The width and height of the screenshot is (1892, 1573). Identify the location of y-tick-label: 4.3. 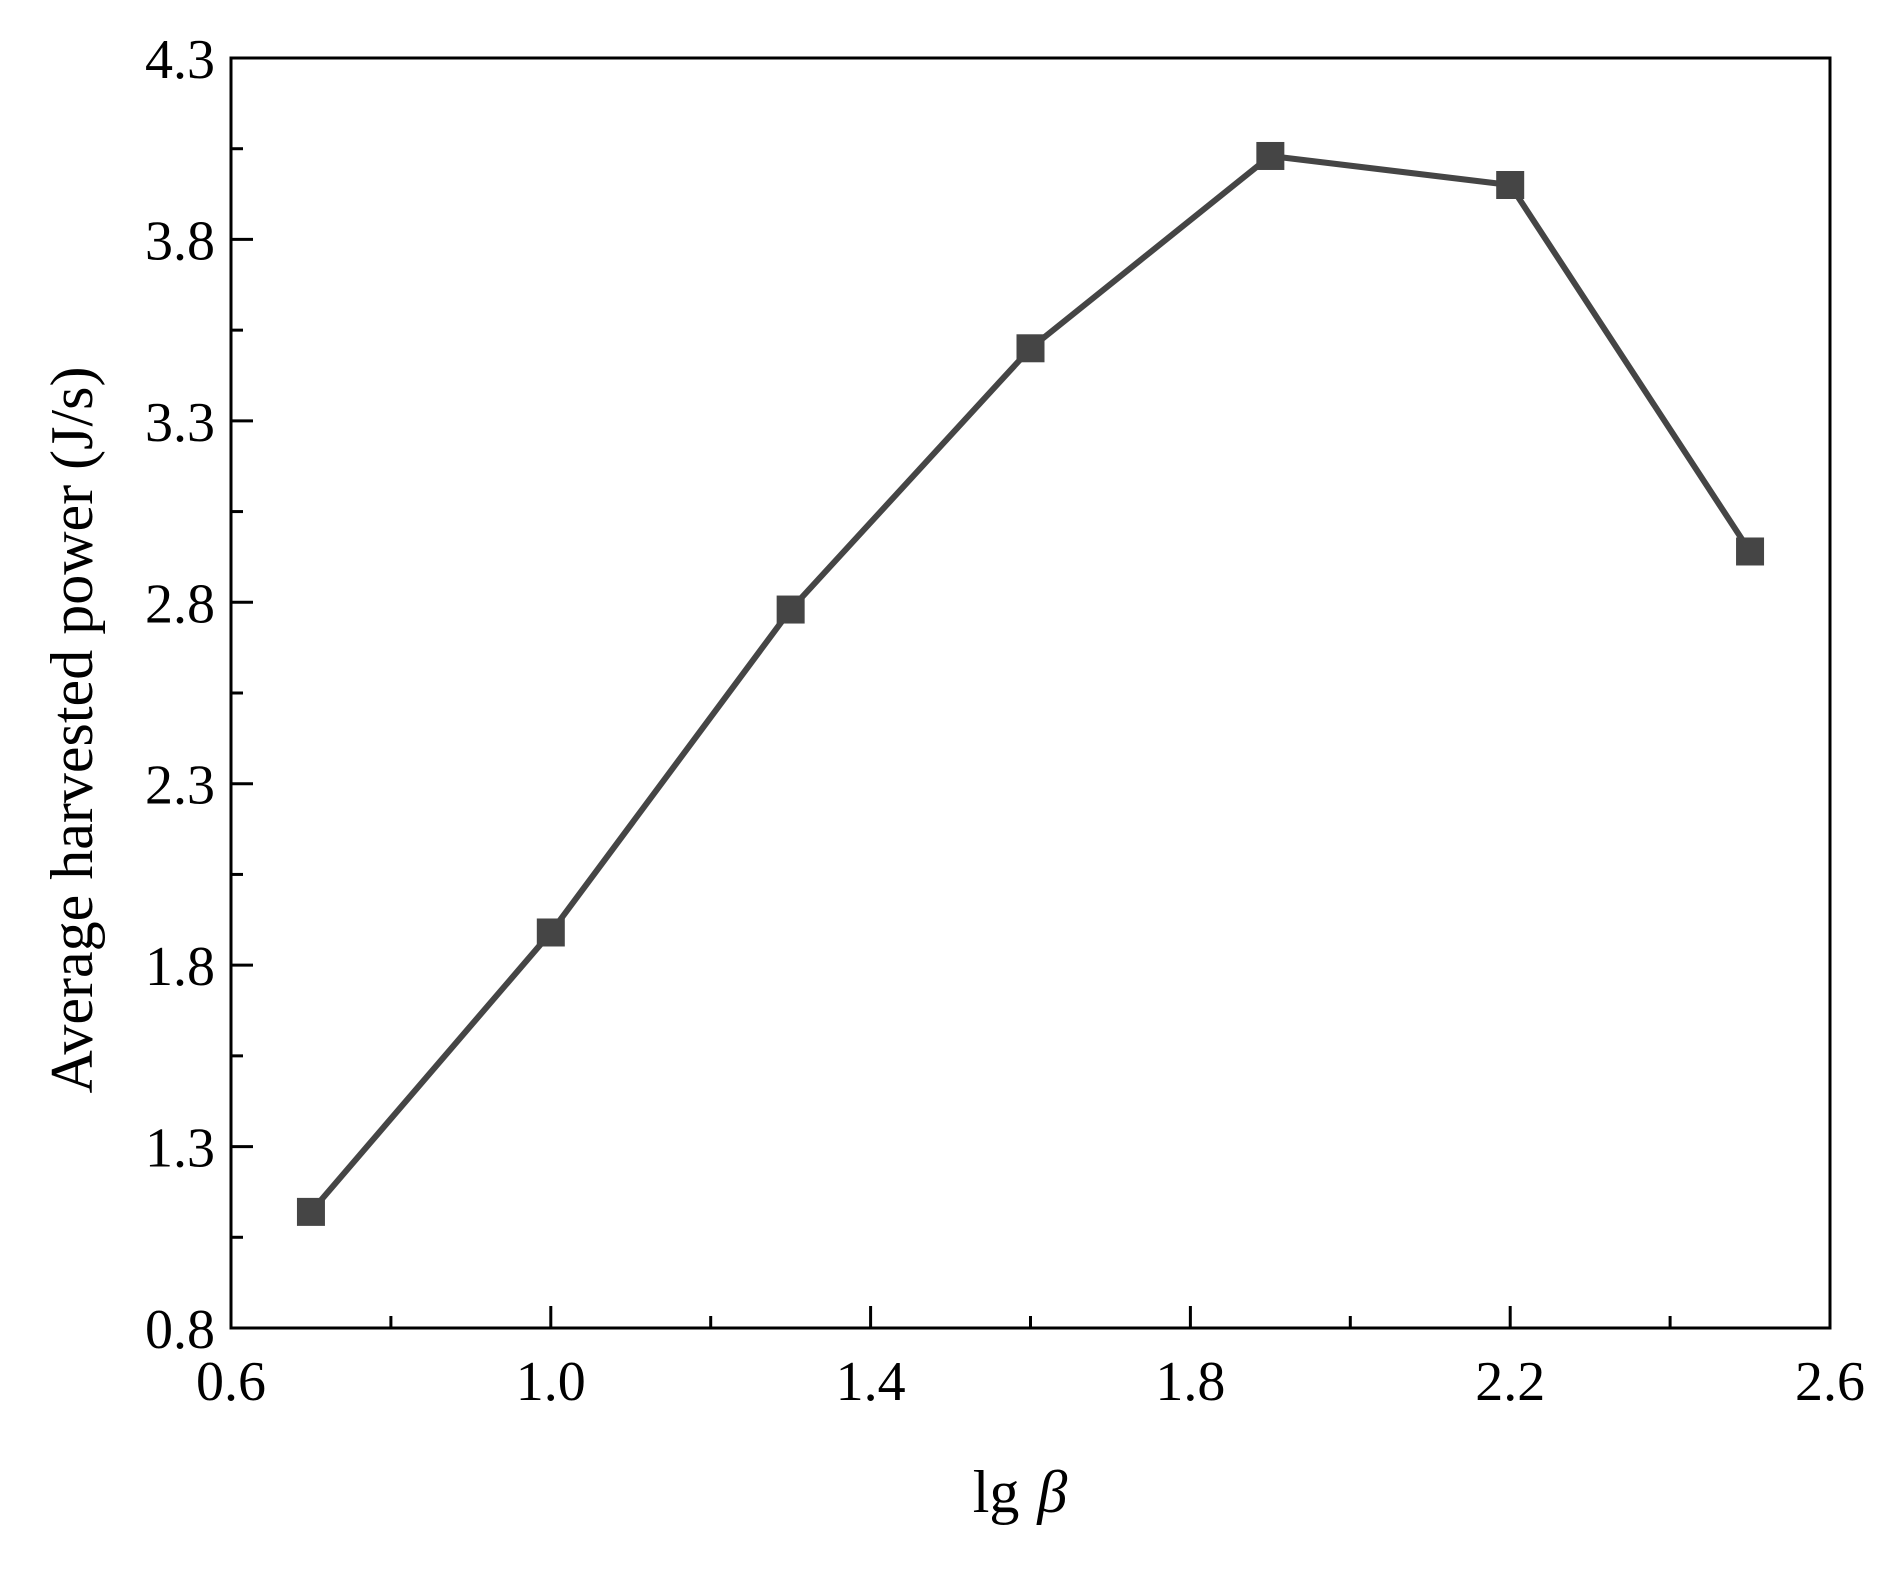
(180, 60).